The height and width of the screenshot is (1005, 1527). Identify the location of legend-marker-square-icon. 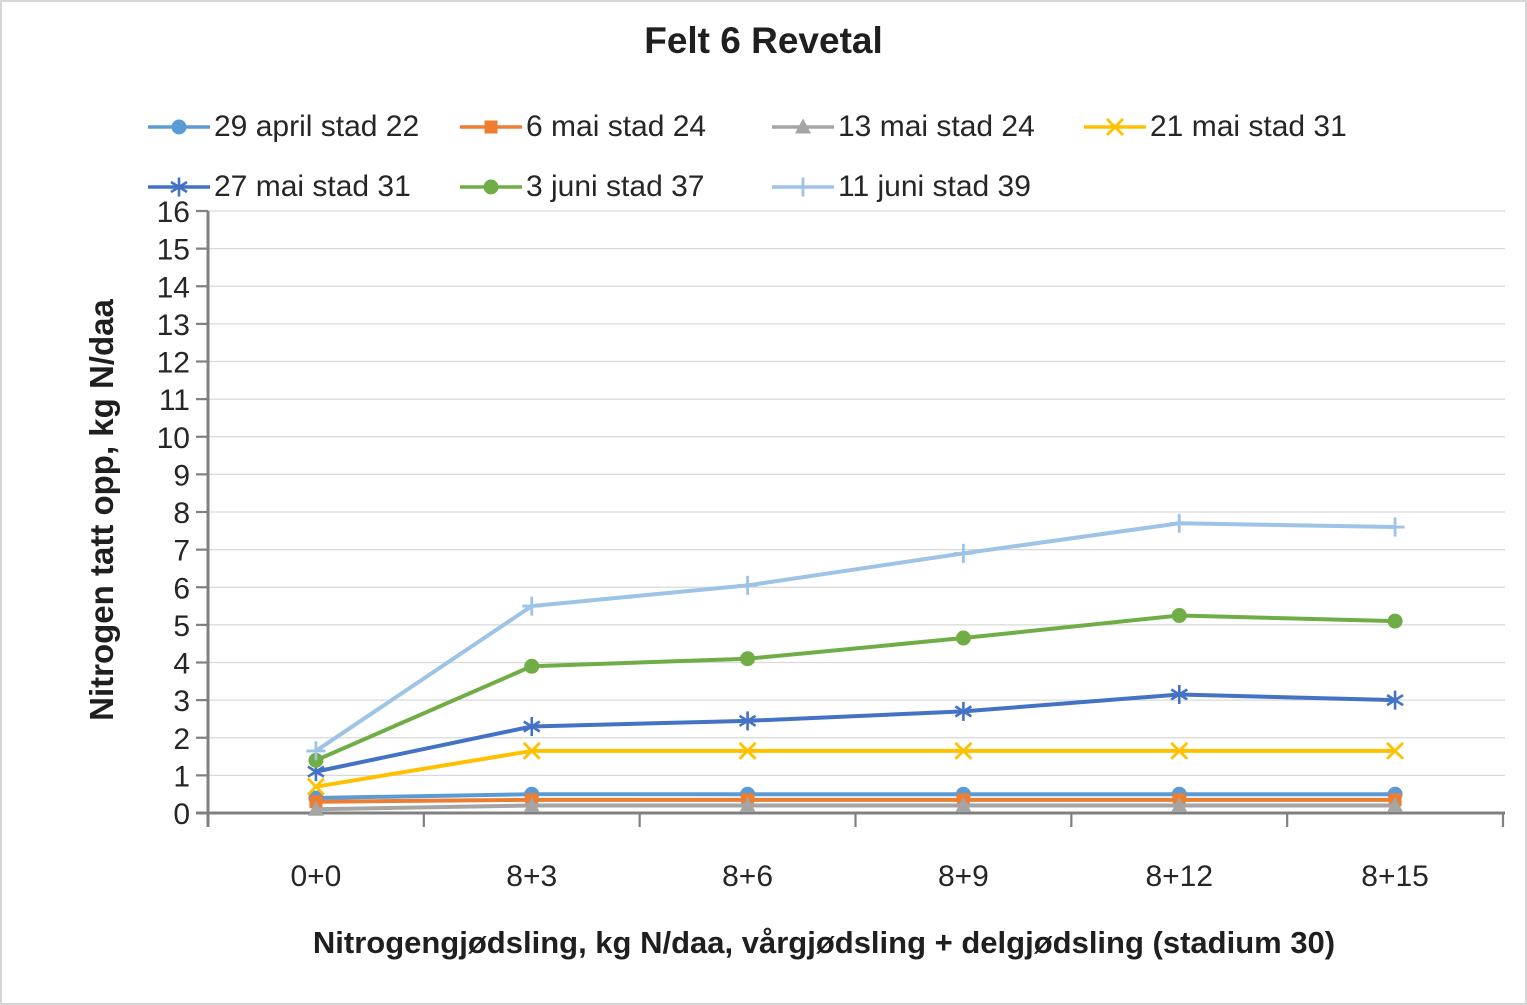
(491, 126).